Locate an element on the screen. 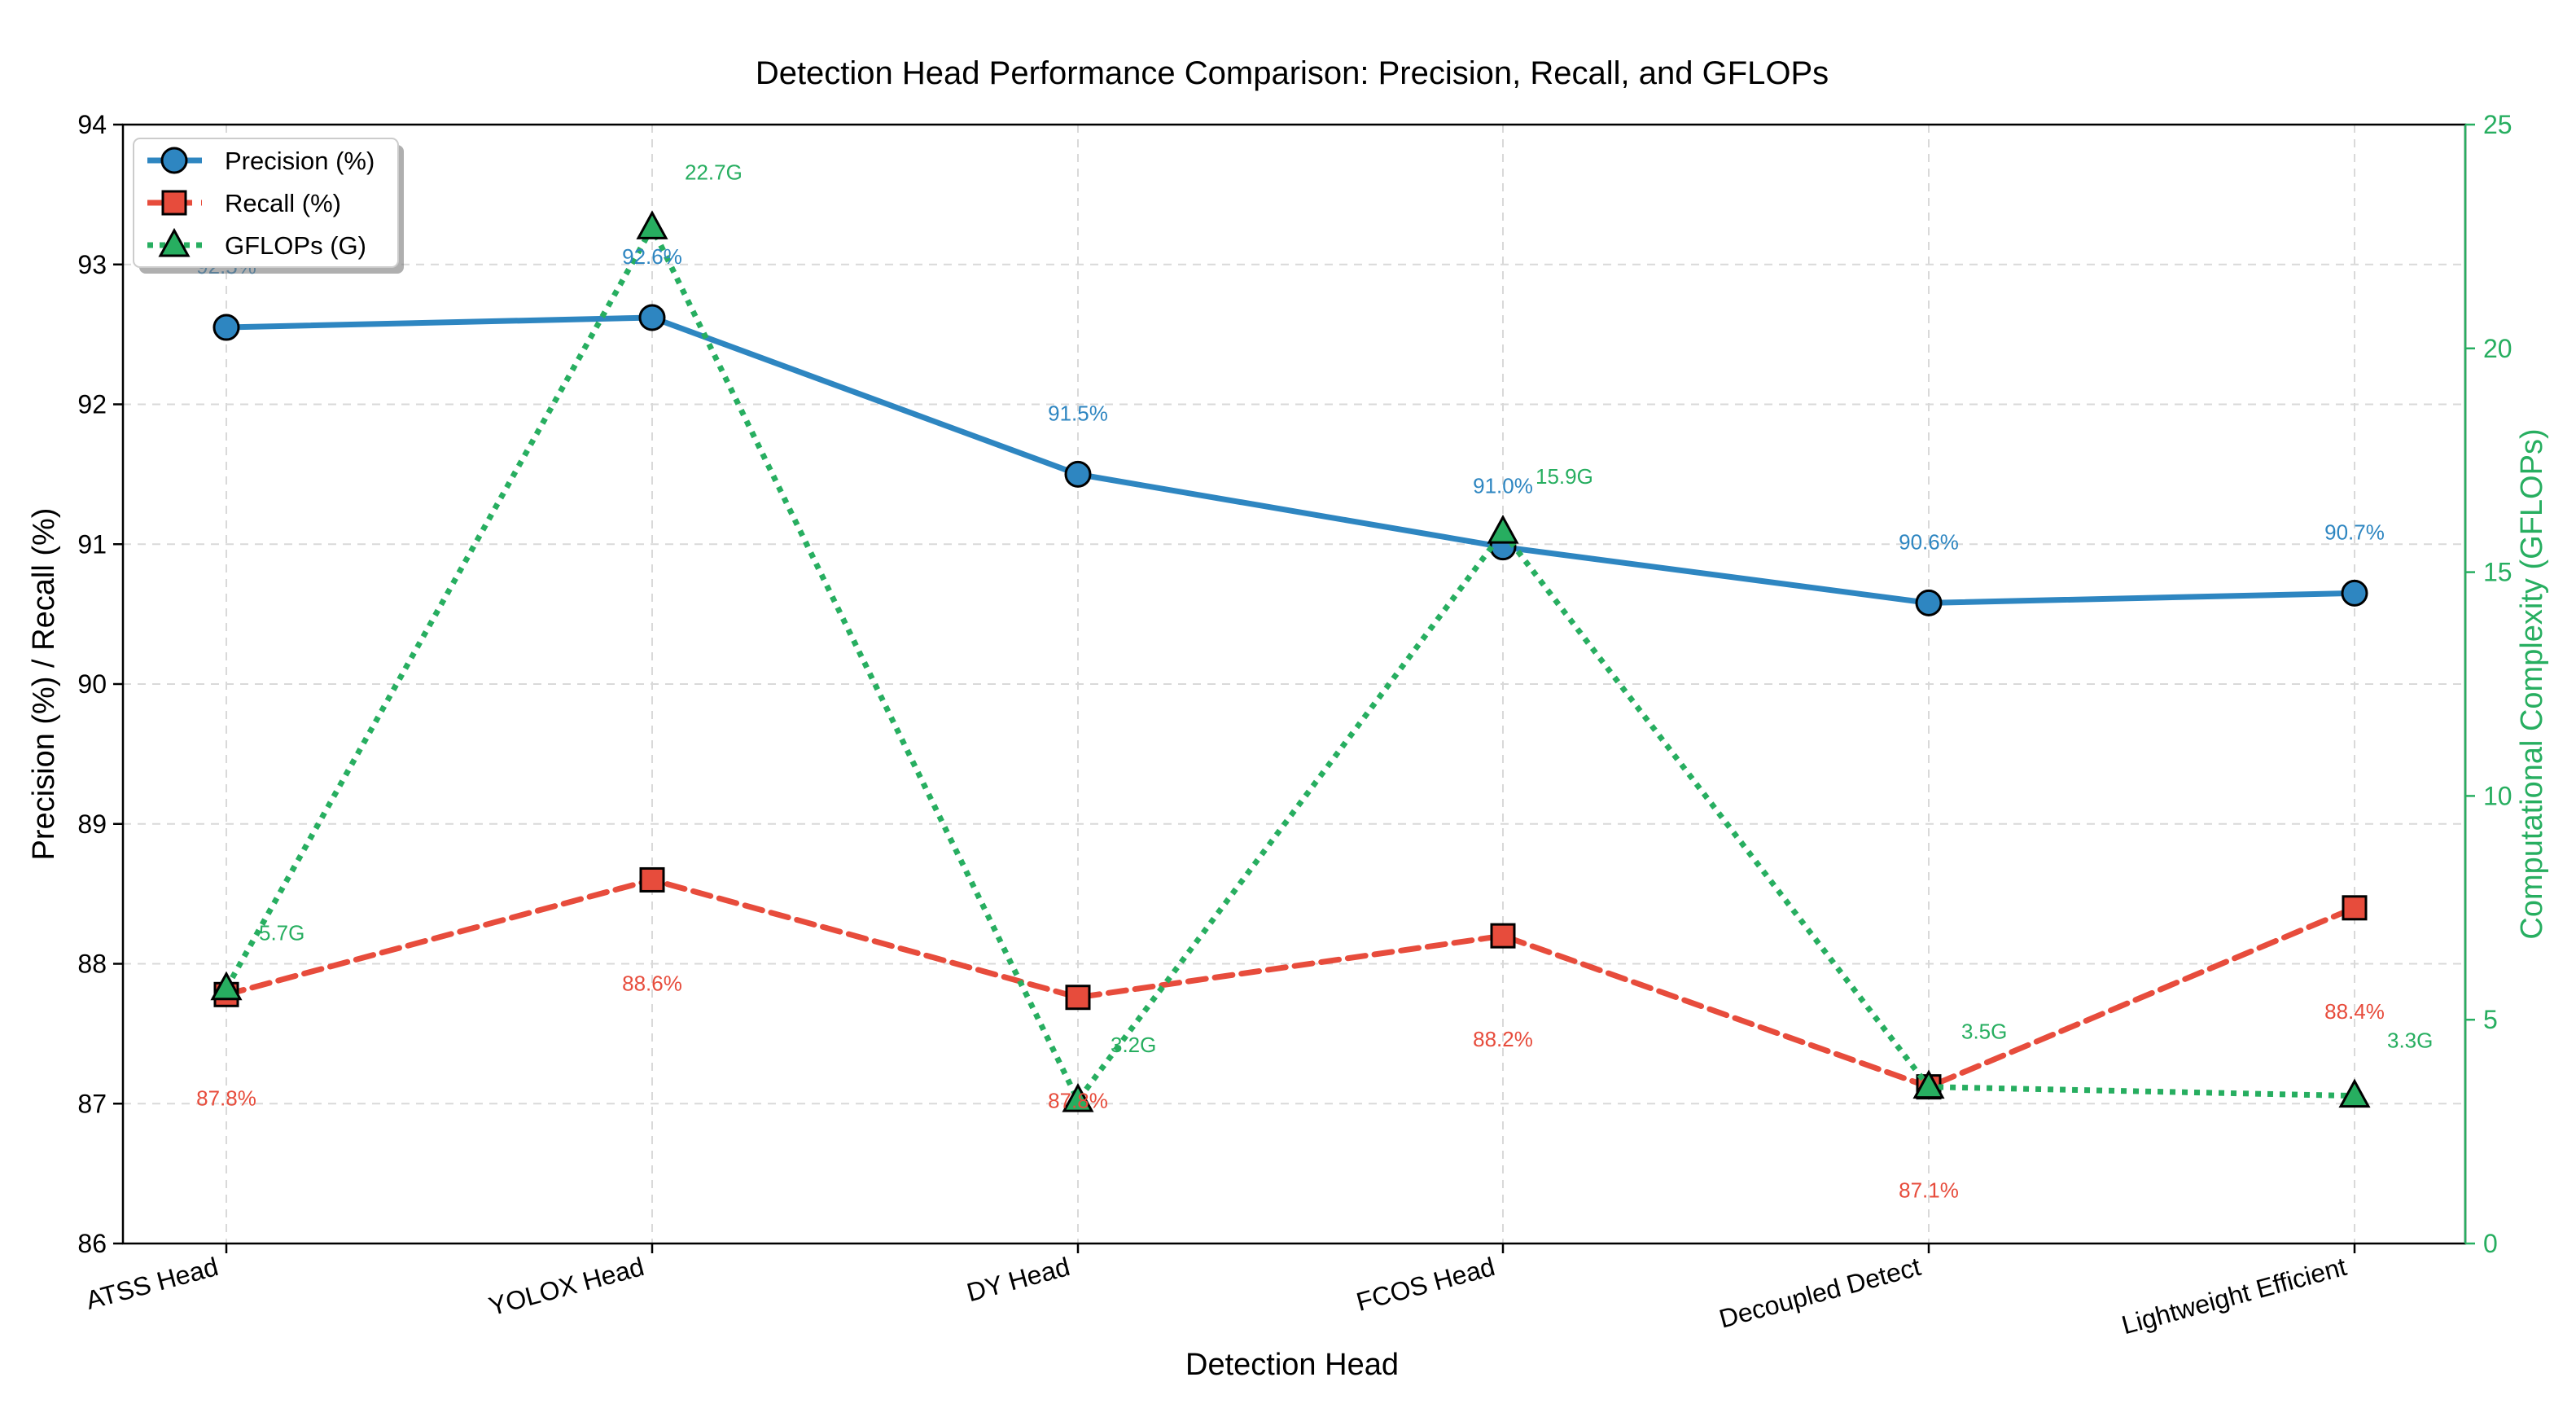  y2-tick-label: 15 is located at coordinates (2497, 572).